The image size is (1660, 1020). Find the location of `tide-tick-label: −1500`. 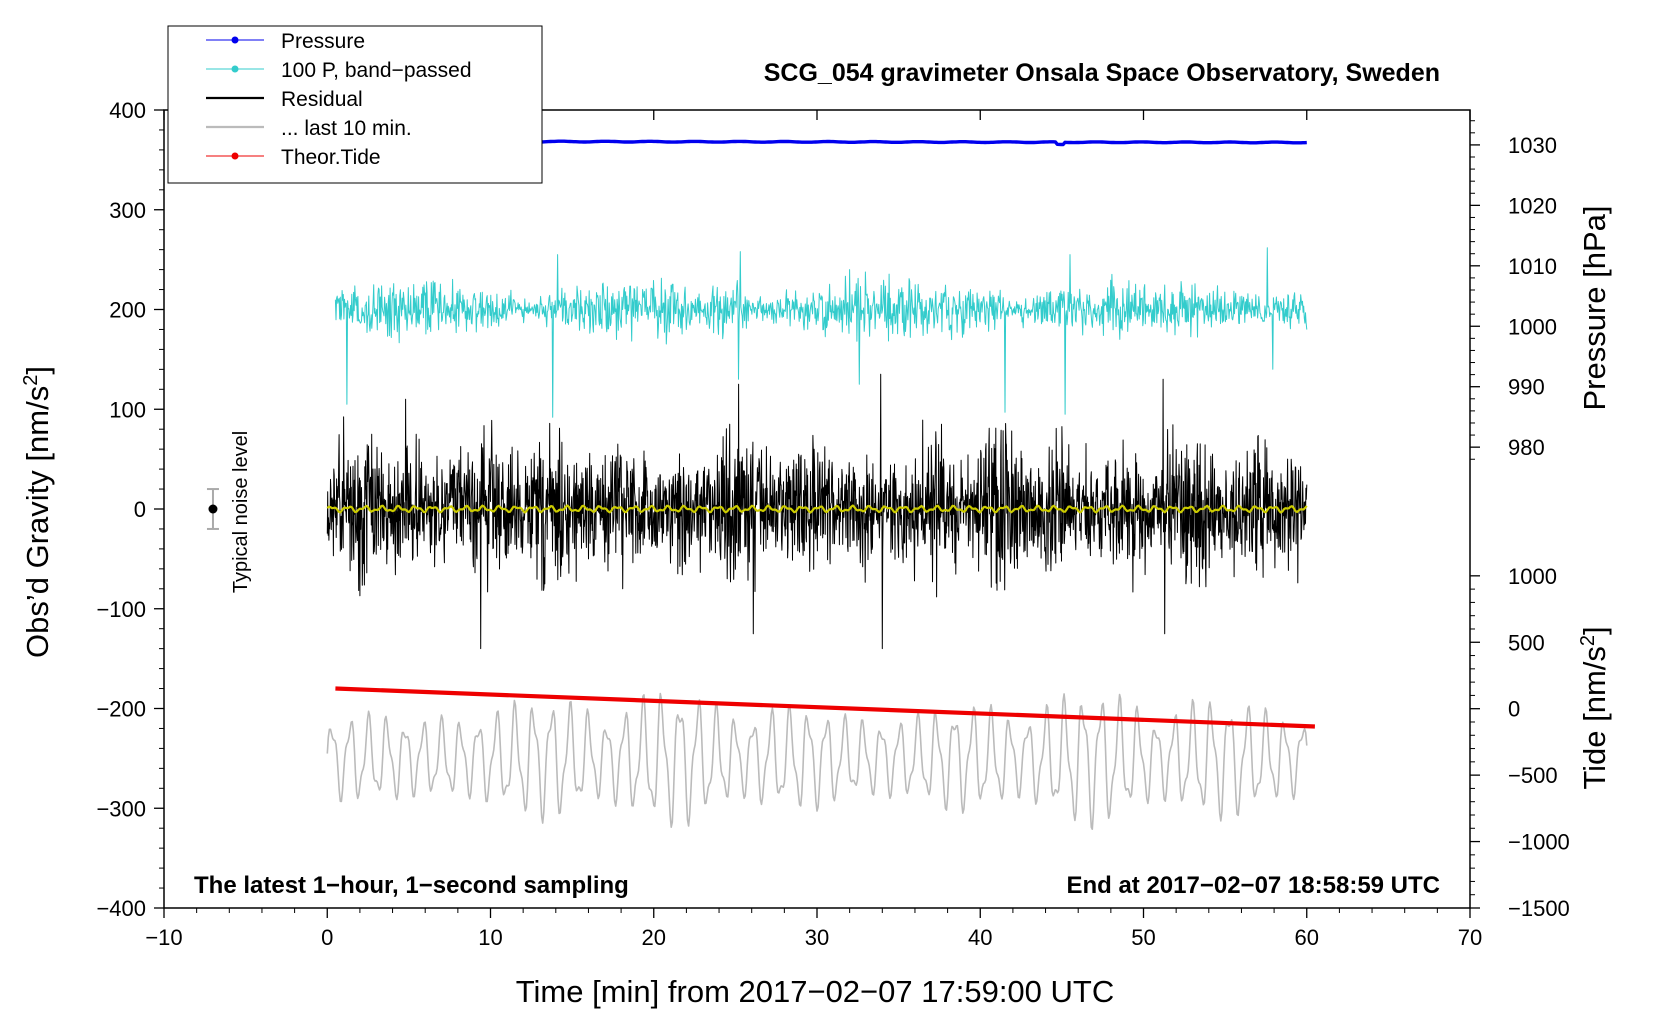

tide-tick-label: −1500 is located at coordinates (1539, 908).